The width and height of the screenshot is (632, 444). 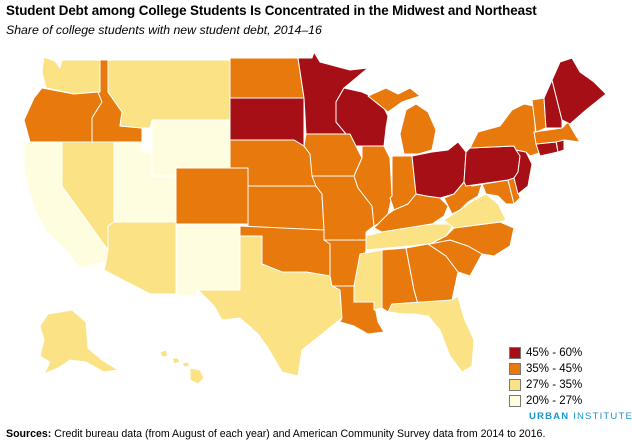 I want to click on legend-item-1: 45% - 60%, so click(x=559, y=353).